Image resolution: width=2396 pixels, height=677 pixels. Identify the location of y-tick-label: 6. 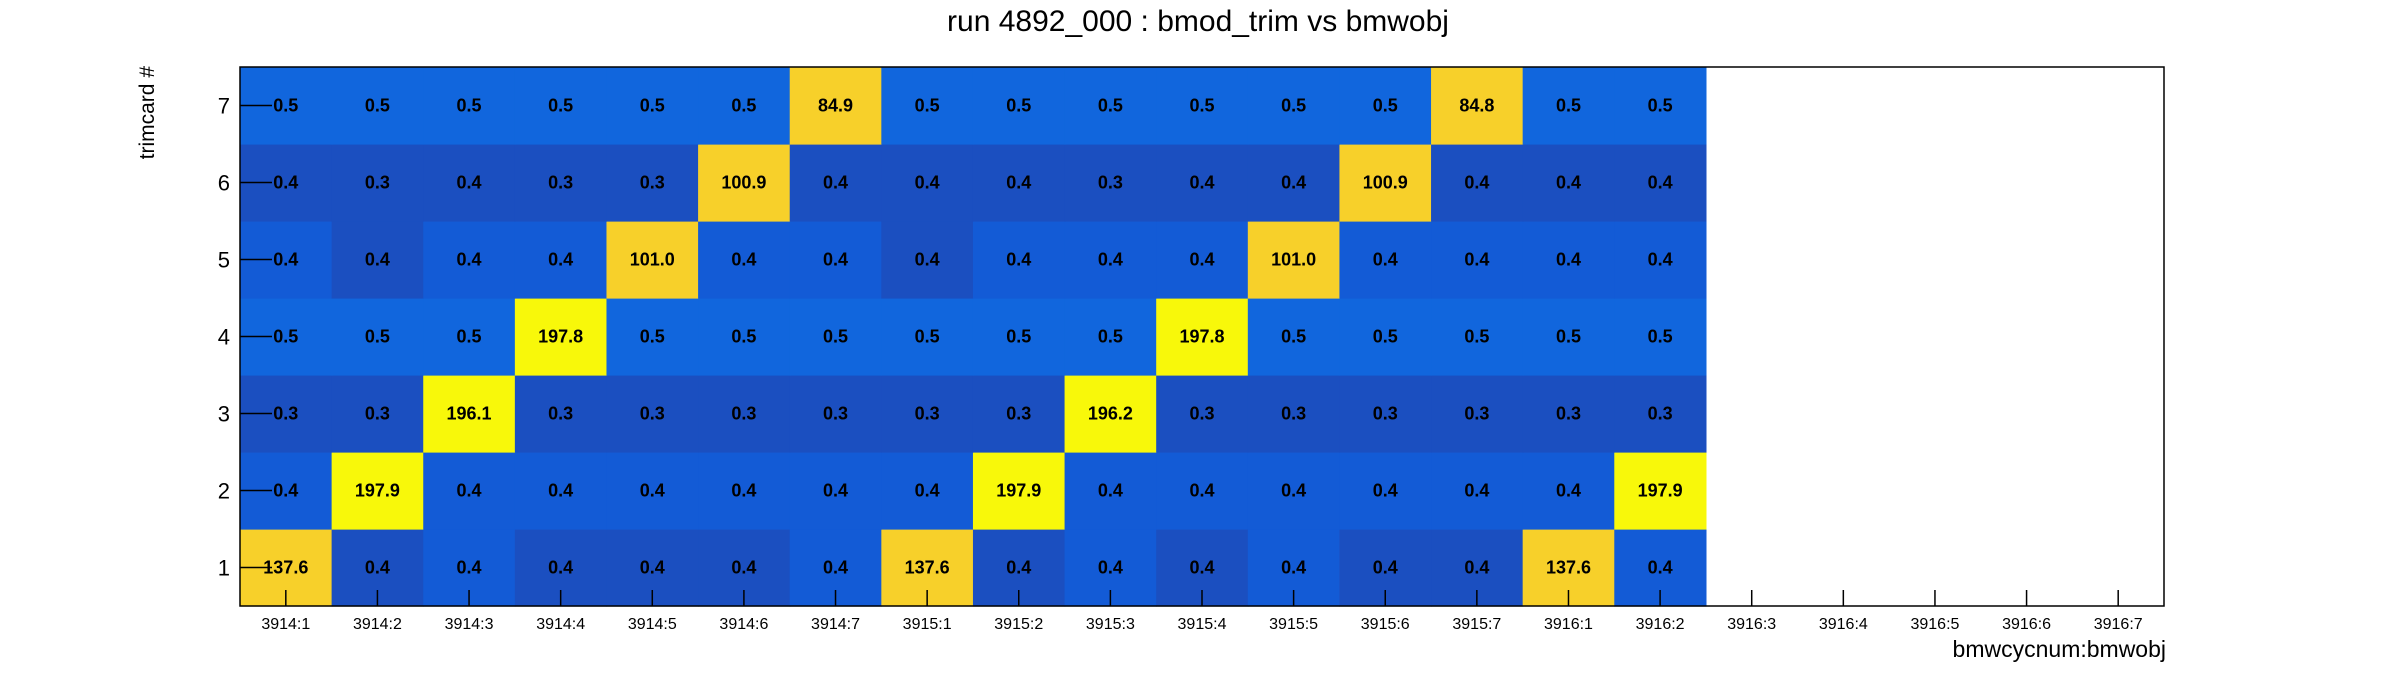
(224, 183).